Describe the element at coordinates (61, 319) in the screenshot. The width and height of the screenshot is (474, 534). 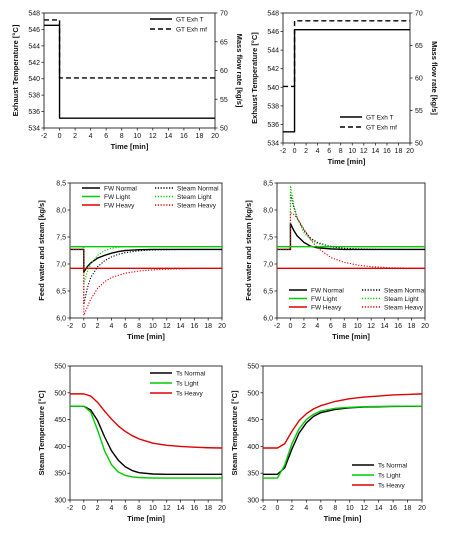
I see `y-tick-label: 6,0` at that location.